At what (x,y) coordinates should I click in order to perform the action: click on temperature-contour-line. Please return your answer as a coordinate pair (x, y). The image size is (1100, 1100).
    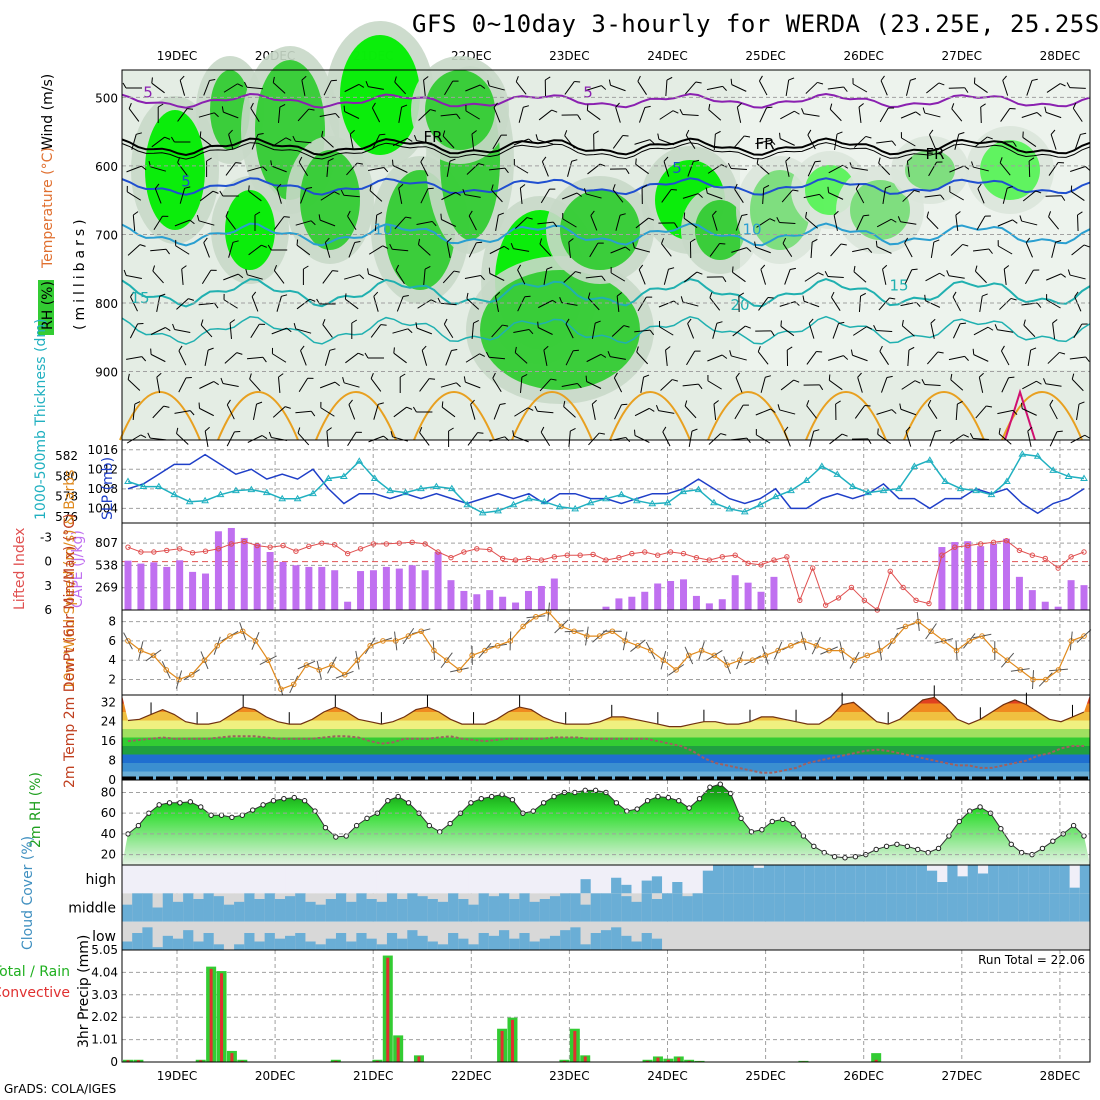
    Looking at the image, I should click on (258, 416).